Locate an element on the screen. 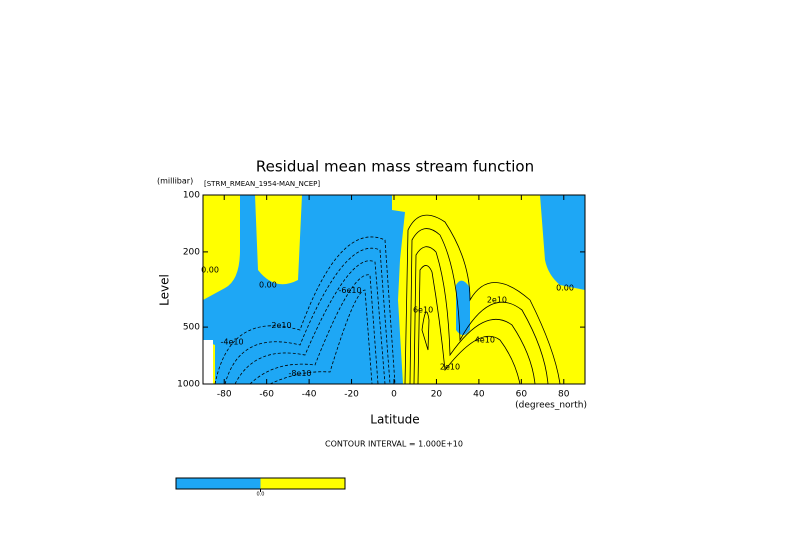  contour-label: -2e10 is located at coordinates (279, 325).